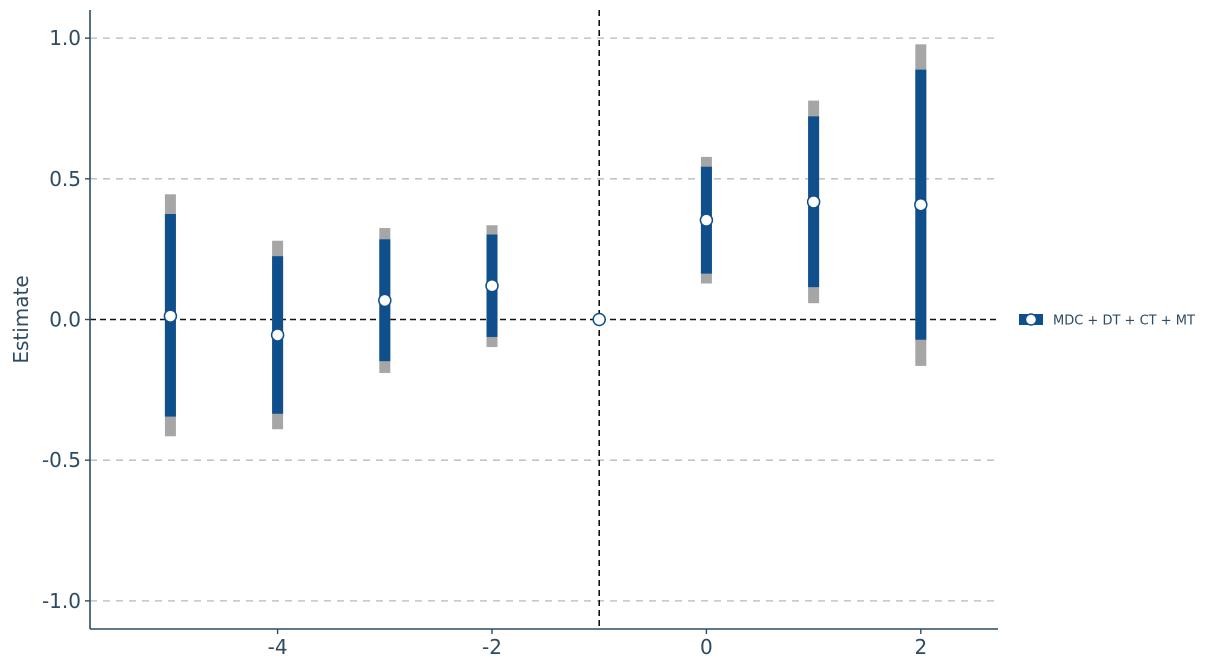  What do you see at coordinates (65, 179) in the screenshot?
I see `y-tick-label: 0.5` at bounding box center [65, 179].